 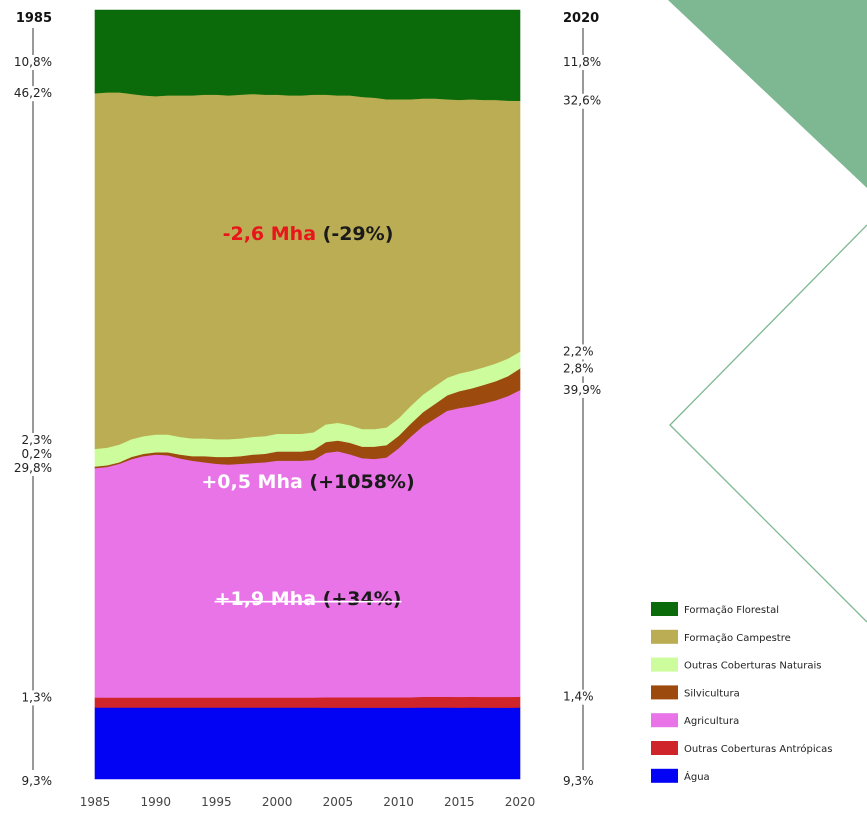 What do you see at coordinates (34, 18) in the screenshot?
I see `left-axis-year: 1985` at bounding box center [34, 18].